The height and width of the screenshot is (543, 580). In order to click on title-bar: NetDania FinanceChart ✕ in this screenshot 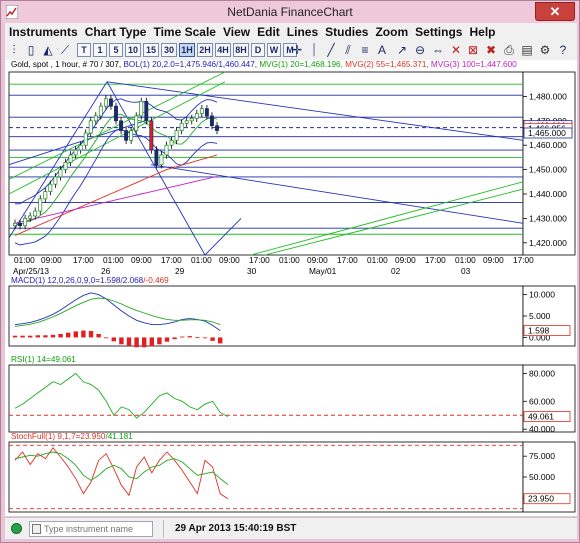, I will do `click(290, 12)`.